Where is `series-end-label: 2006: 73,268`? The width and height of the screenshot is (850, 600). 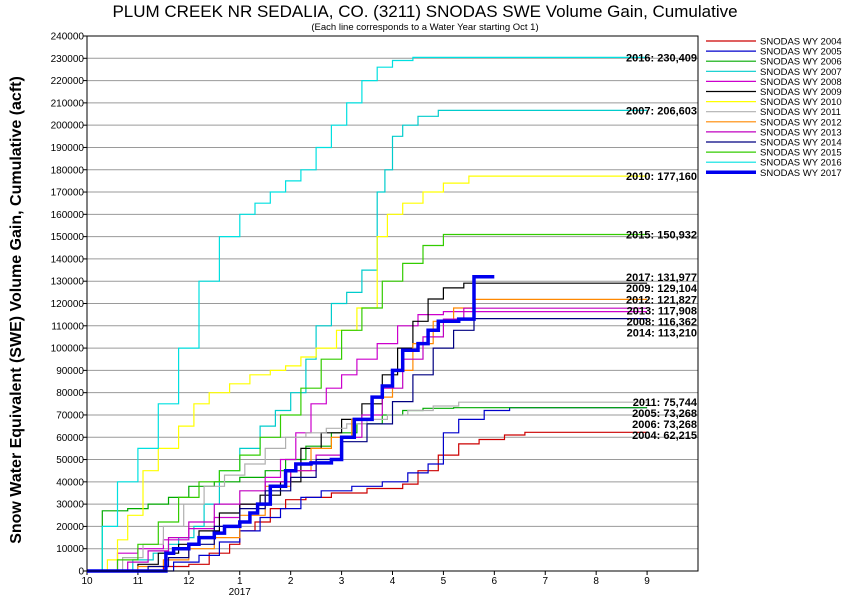 series-end-label: 2006: 73,268 is located at coordinates (664, 425).